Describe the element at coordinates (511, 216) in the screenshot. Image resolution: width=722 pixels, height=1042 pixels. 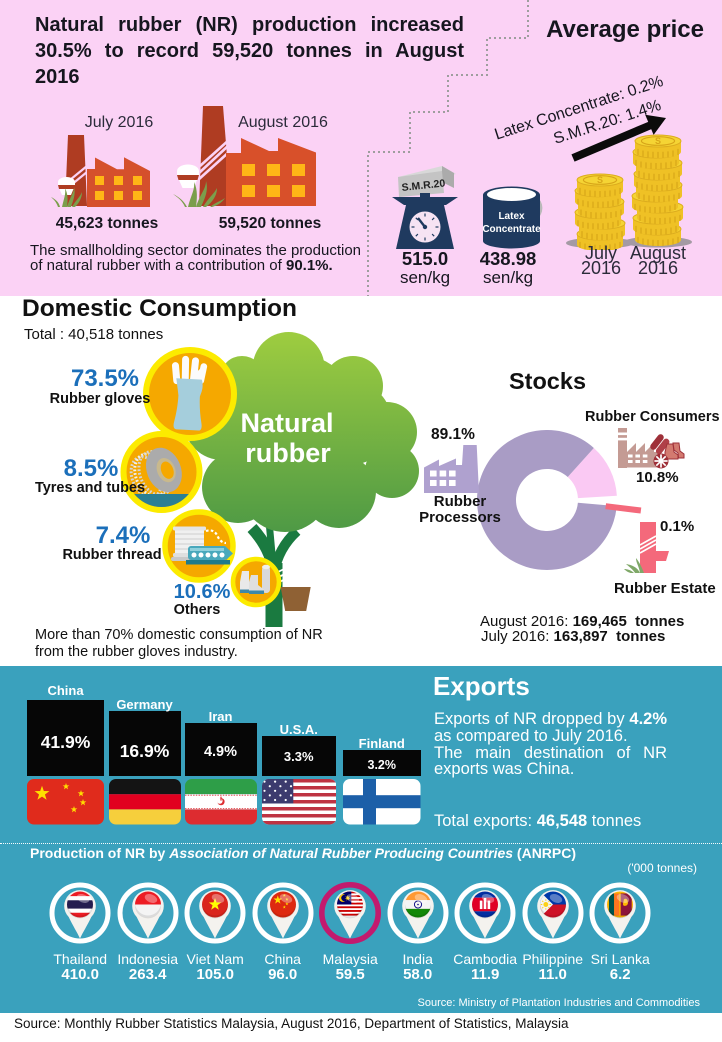
I see `svg-text: Latex` at that location.